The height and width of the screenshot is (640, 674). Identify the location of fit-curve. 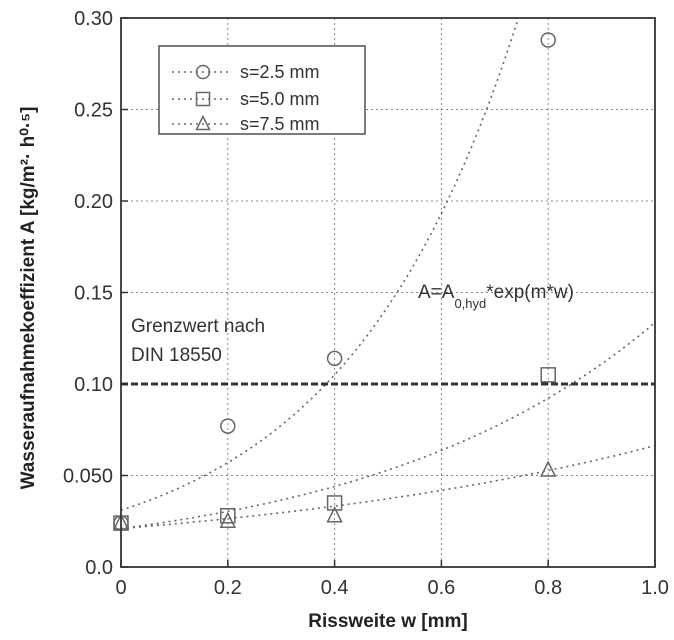
(388, 487).